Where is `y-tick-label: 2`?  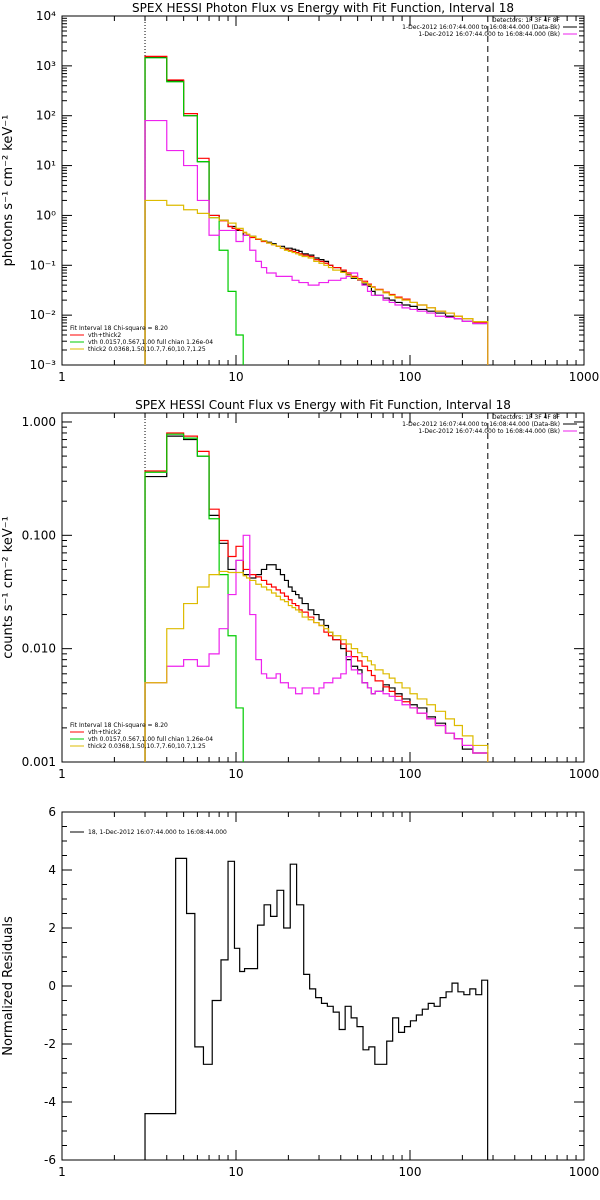
y-tick-label: 2 is located at coordinates (52, 928).